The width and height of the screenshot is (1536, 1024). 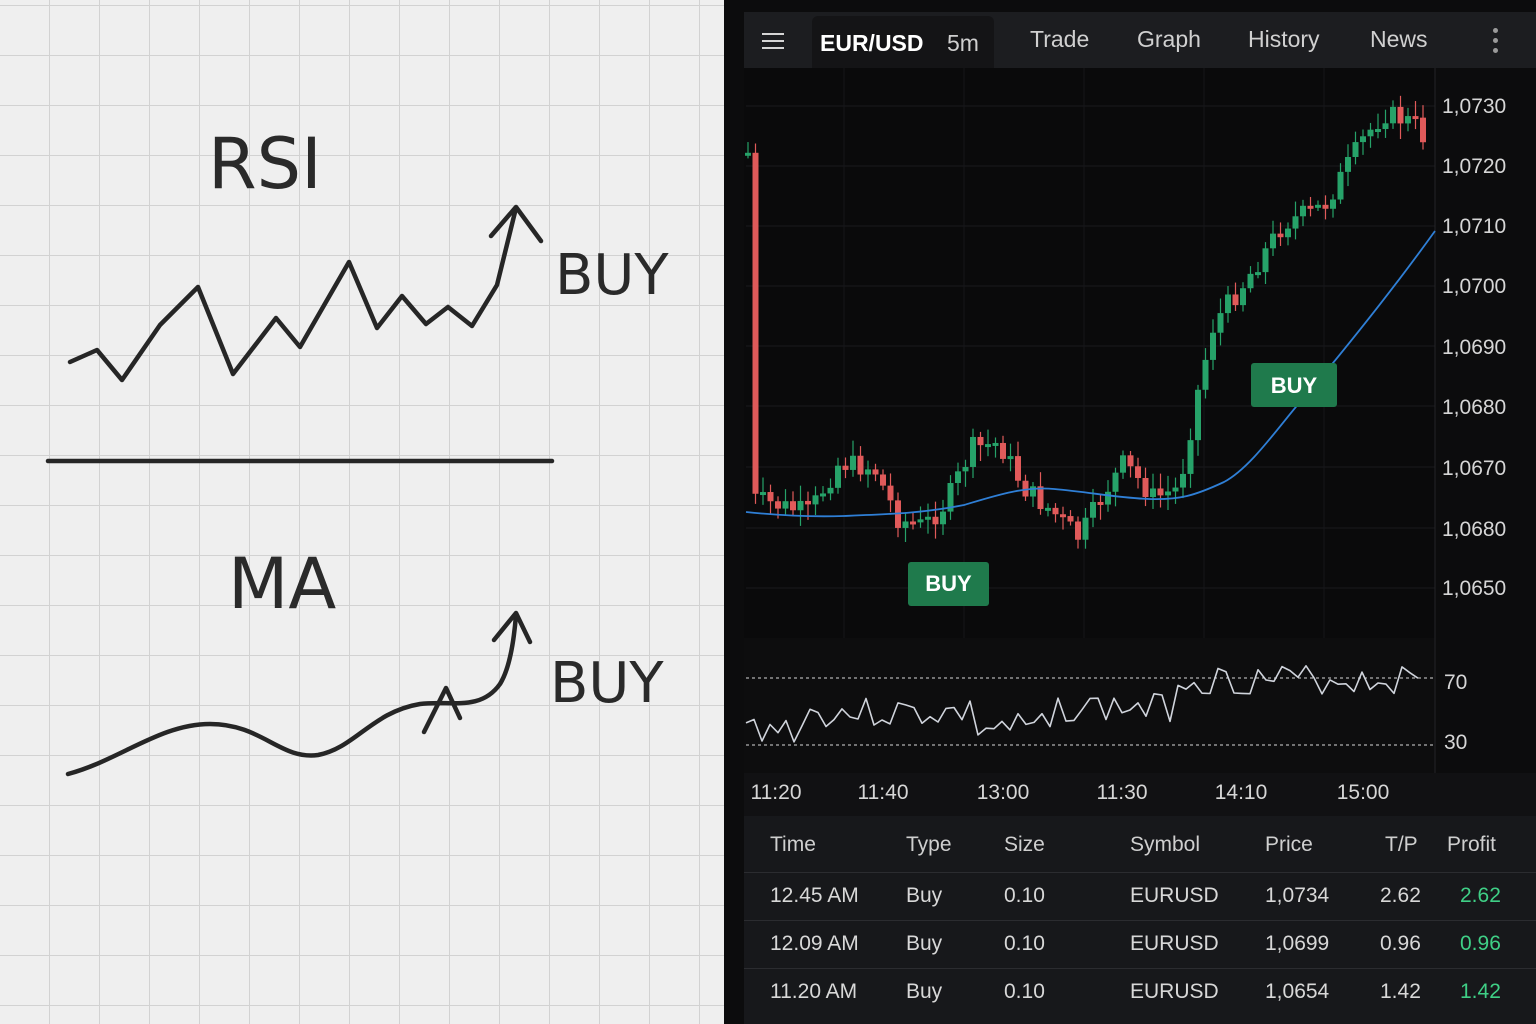 I want to click on column-header-size: Size, so click(x=1024, y=844).